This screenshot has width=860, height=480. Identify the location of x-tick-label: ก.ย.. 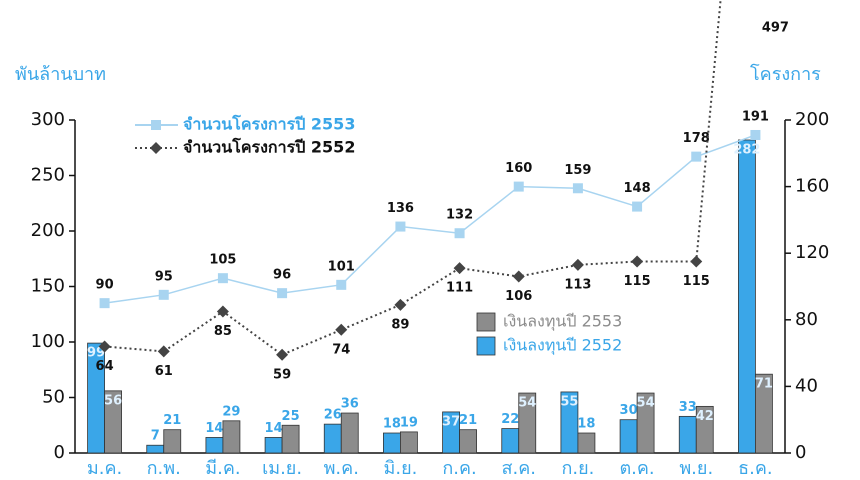
(577, 468).